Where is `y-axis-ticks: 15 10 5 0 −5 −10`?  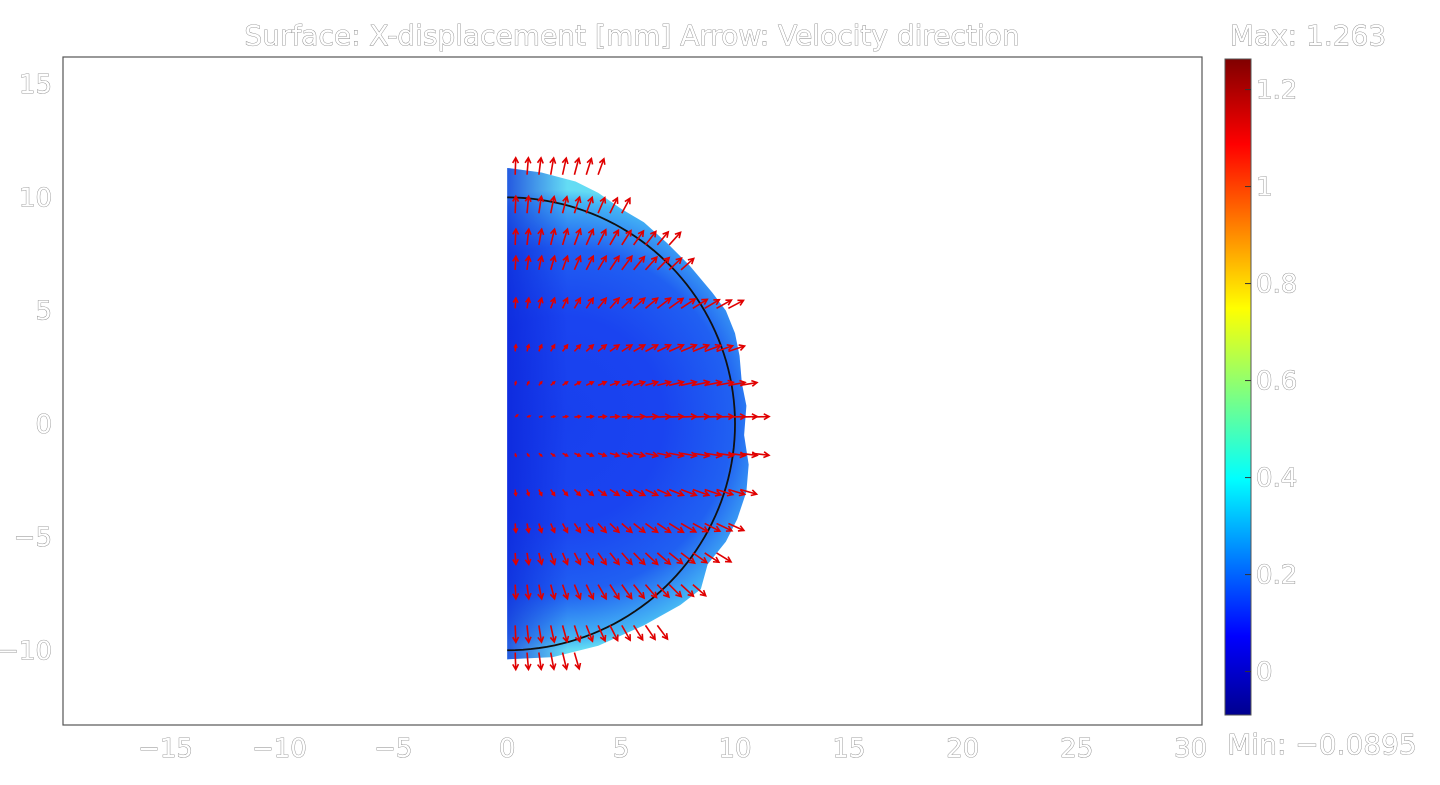
y-axis-ticks: 15 10 5 0 −5 −10 is located at coordinates (26, 368).